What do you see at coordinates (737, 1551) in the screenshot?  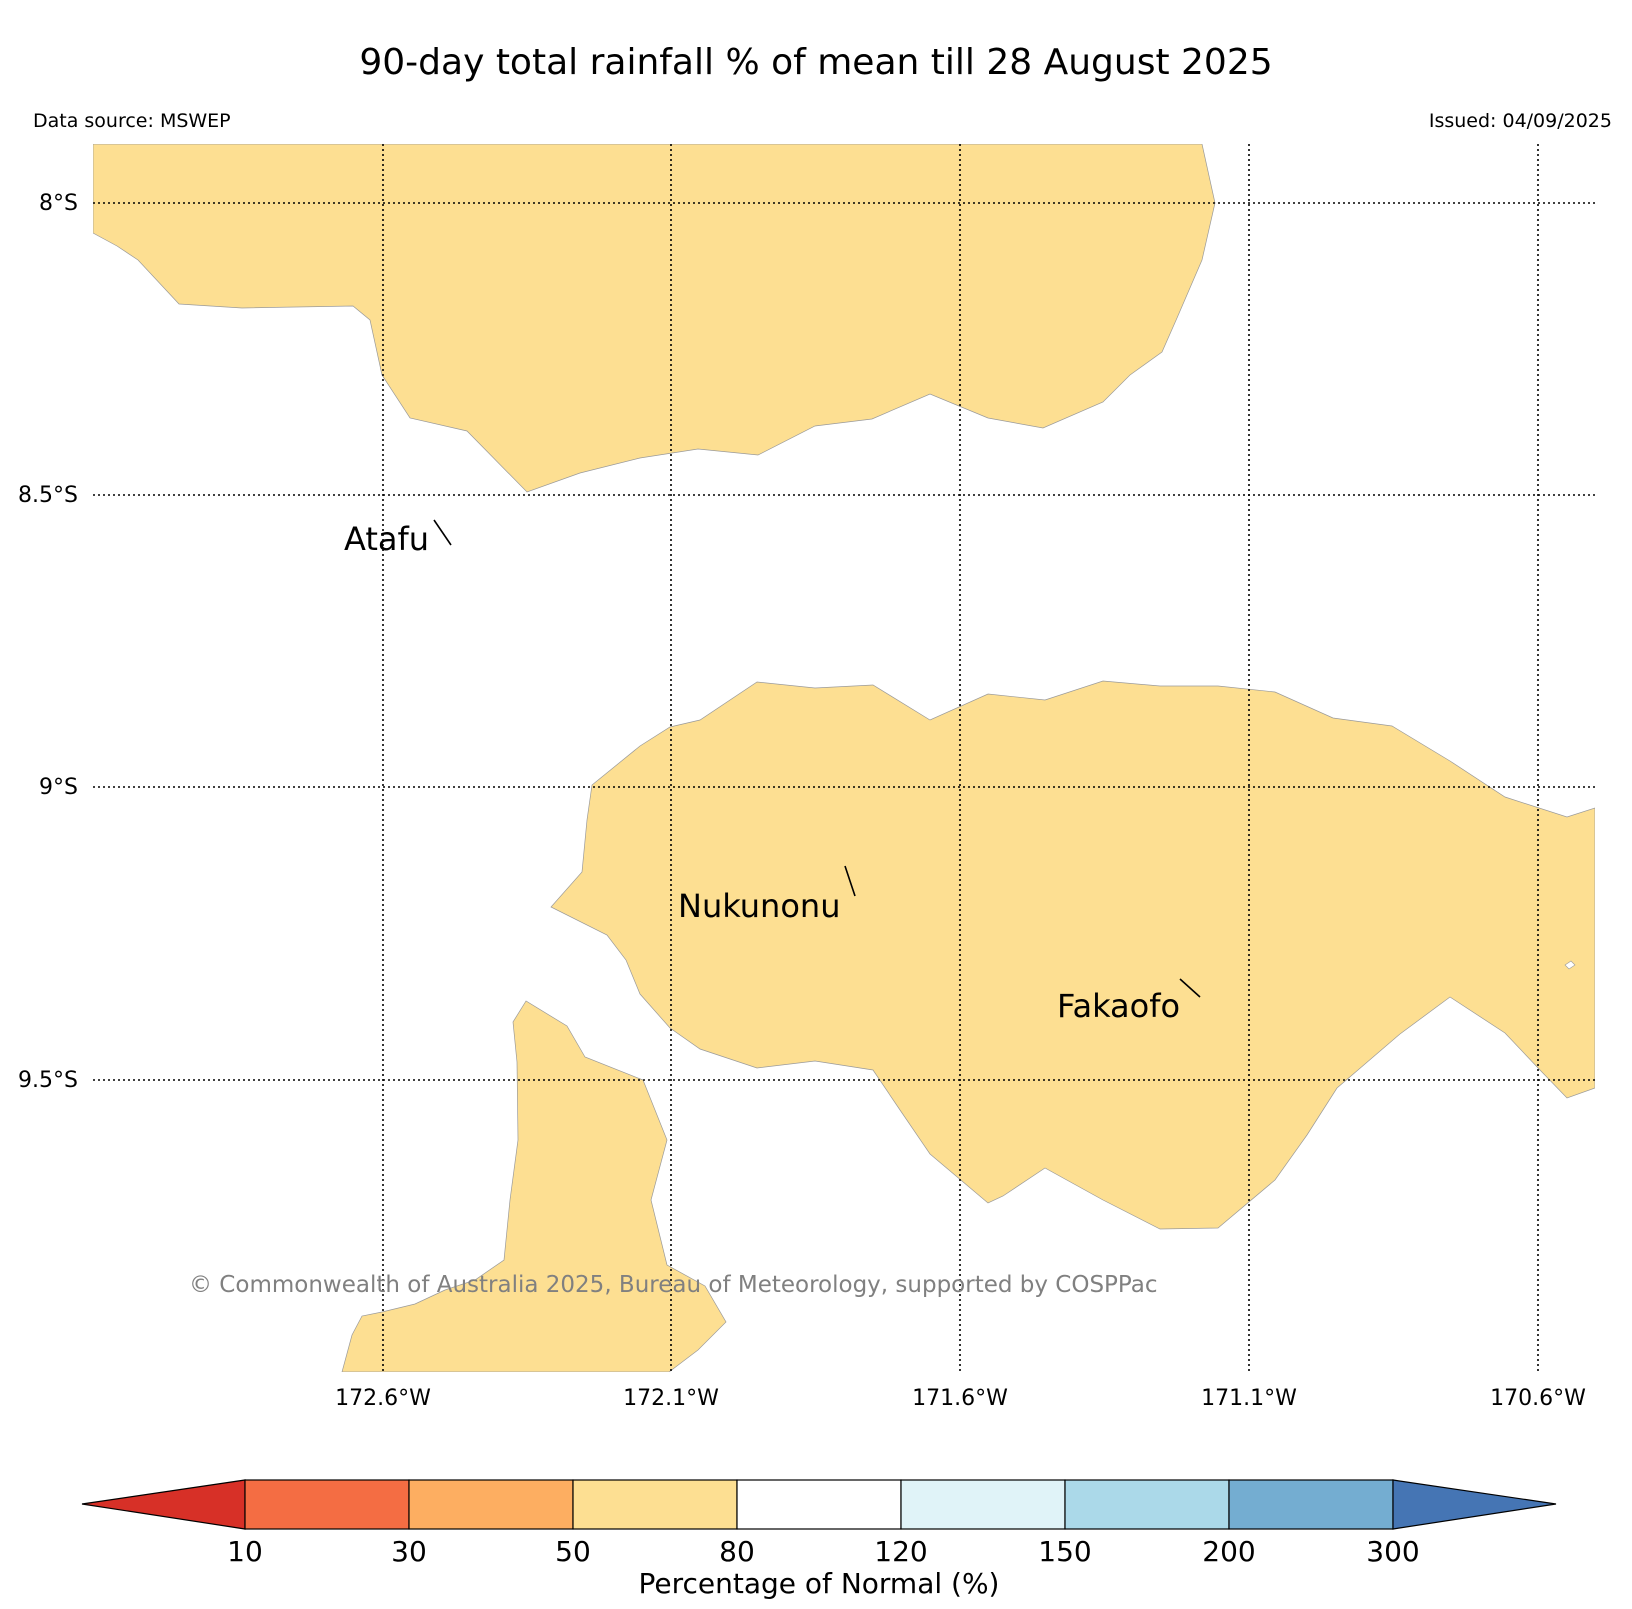 I see `colorbar-tick: 80` at bounding box center [737, 1551].